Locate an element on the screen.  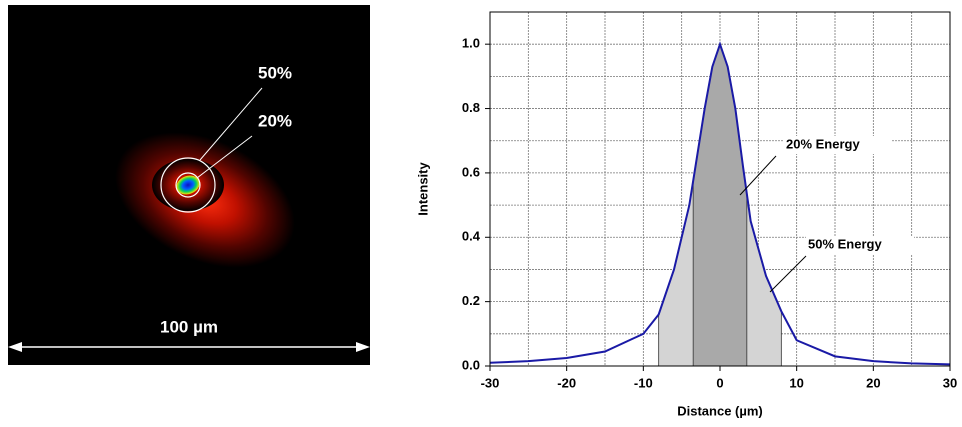
label-20: 20% is located at coordinates (275, 120).